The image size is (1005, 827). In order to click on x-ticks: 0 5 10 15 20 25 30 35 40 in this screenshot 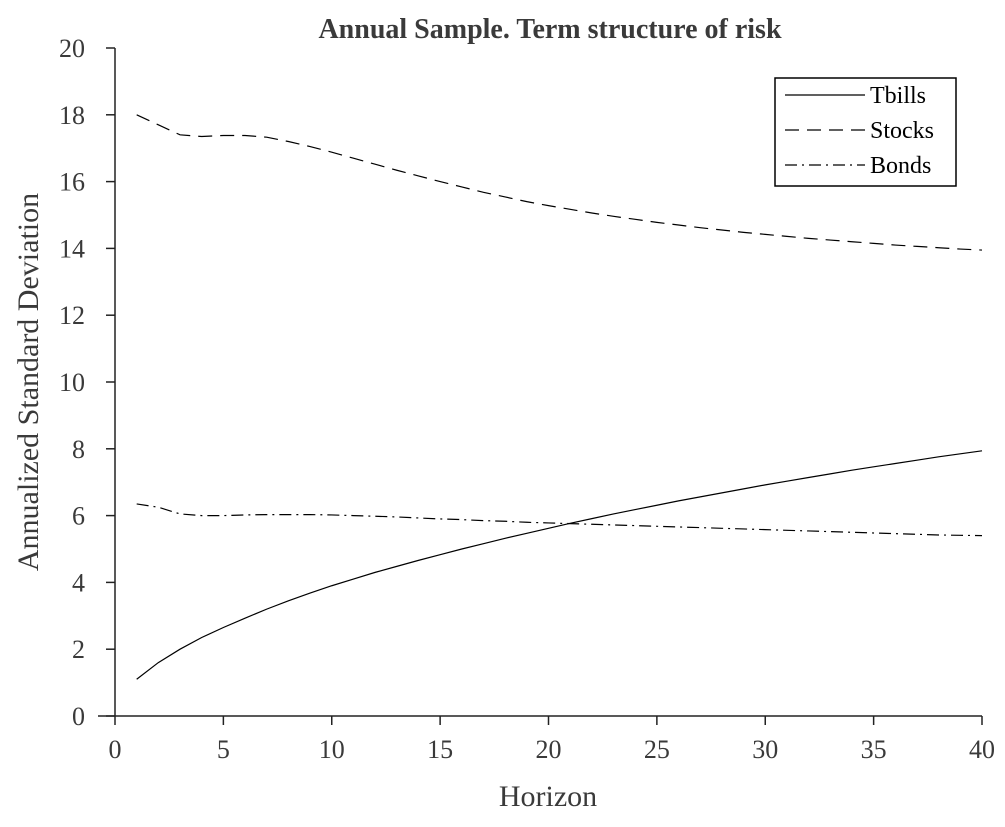, I will do `click(552, 740)`.